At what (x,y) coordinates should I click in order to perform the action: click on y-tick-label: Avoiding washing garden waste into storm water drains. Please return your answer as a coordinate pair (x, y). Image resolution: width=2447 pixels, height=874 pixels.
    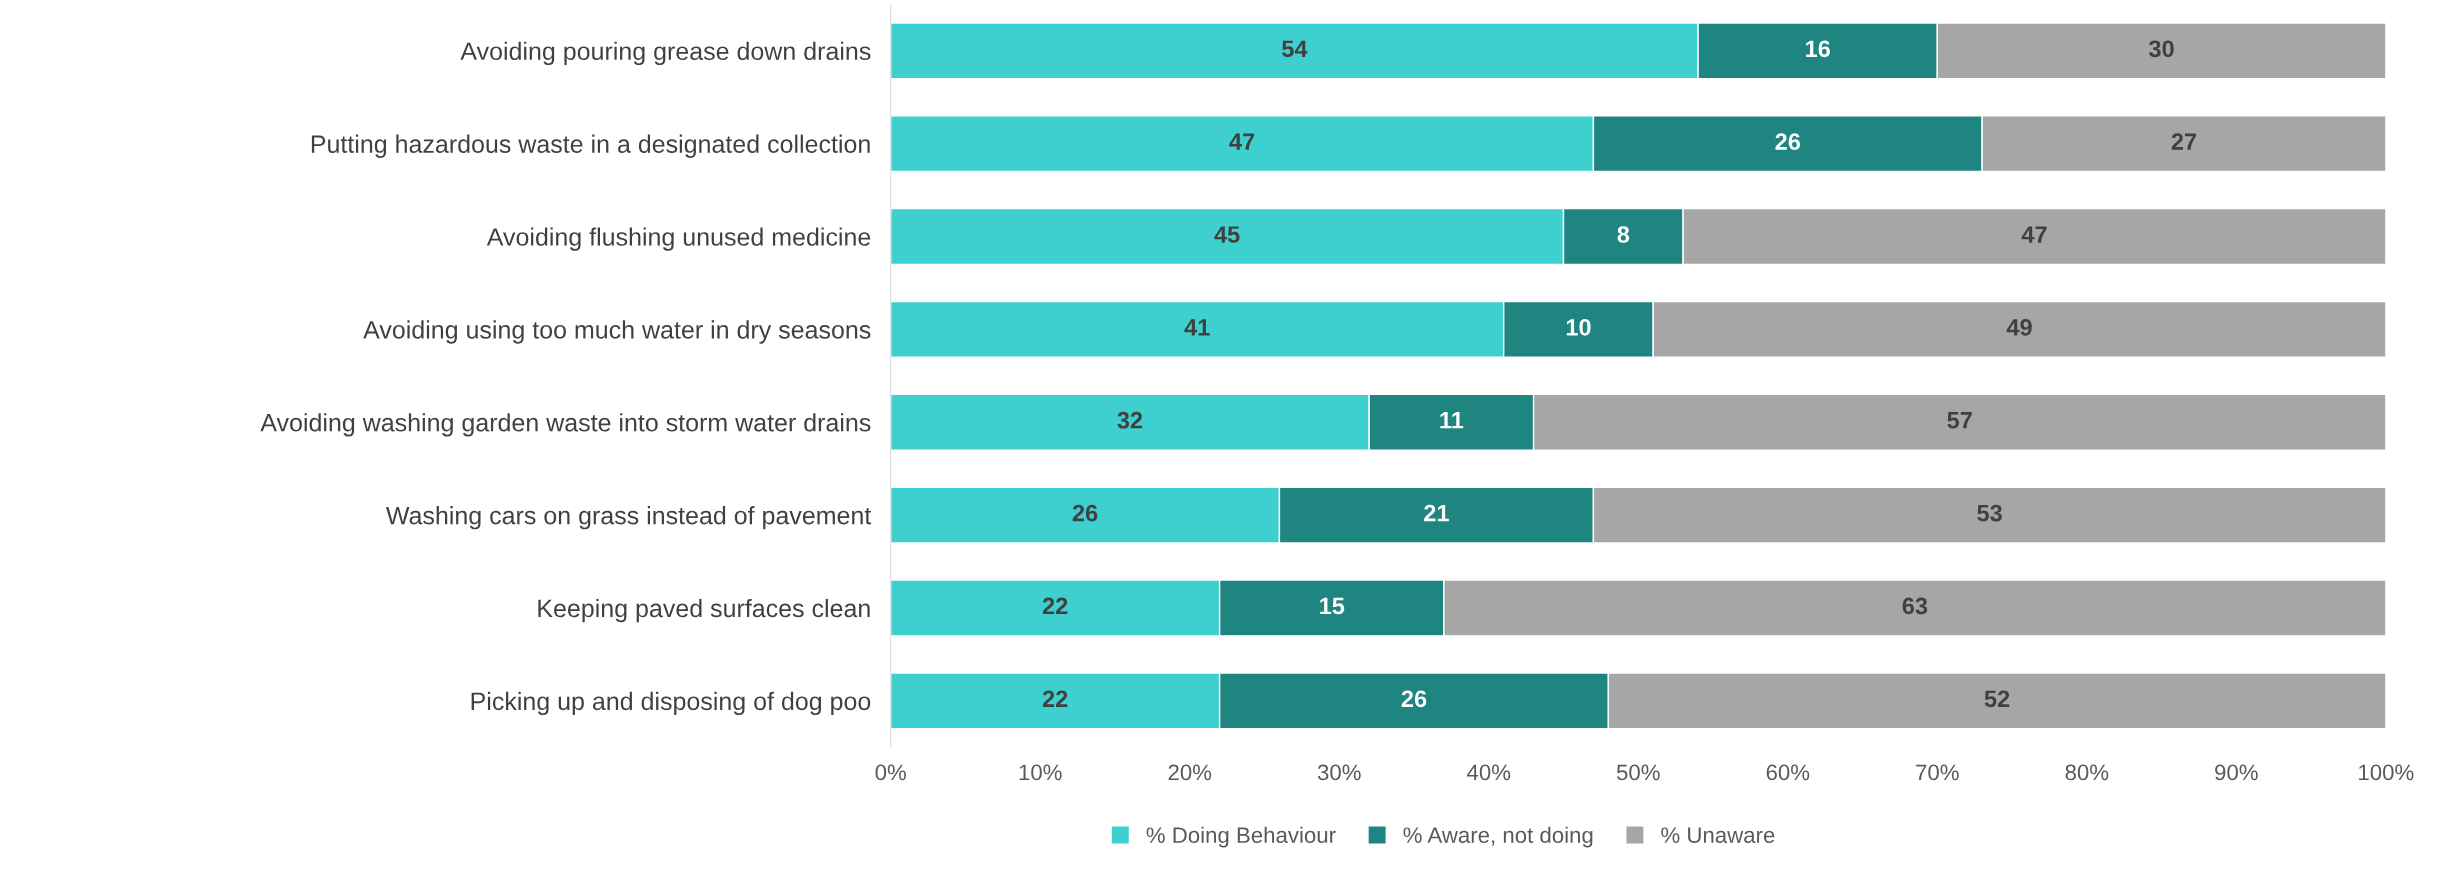
    Looking at the image, I should click on (565, 425).